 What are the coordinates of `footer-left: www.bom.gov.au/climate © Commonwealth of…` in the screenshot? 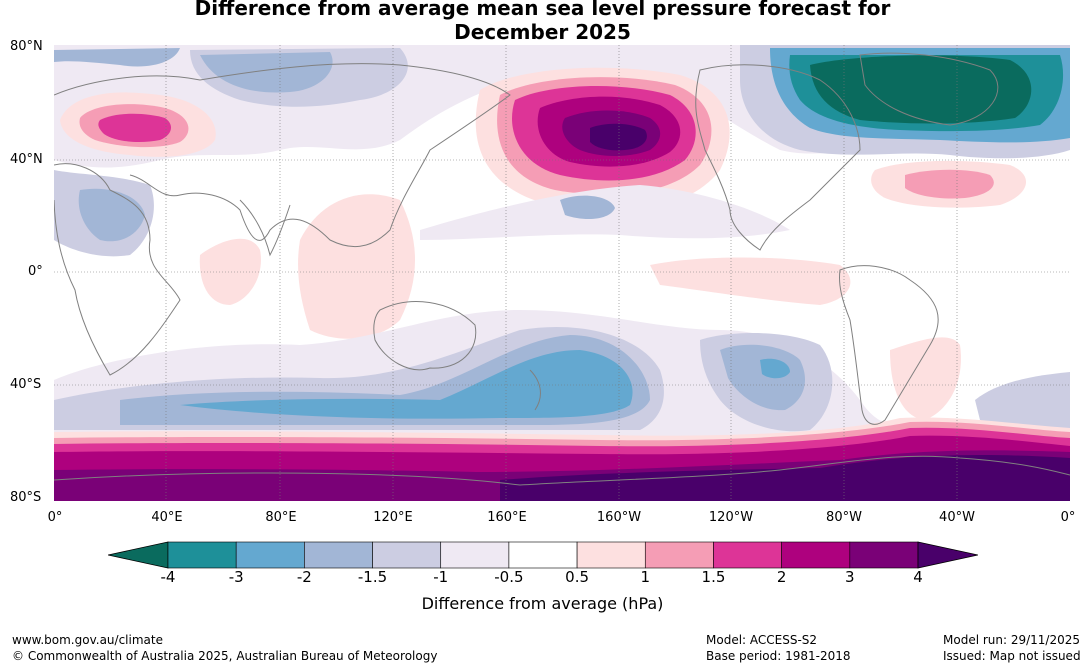 It's located at (224, 648).